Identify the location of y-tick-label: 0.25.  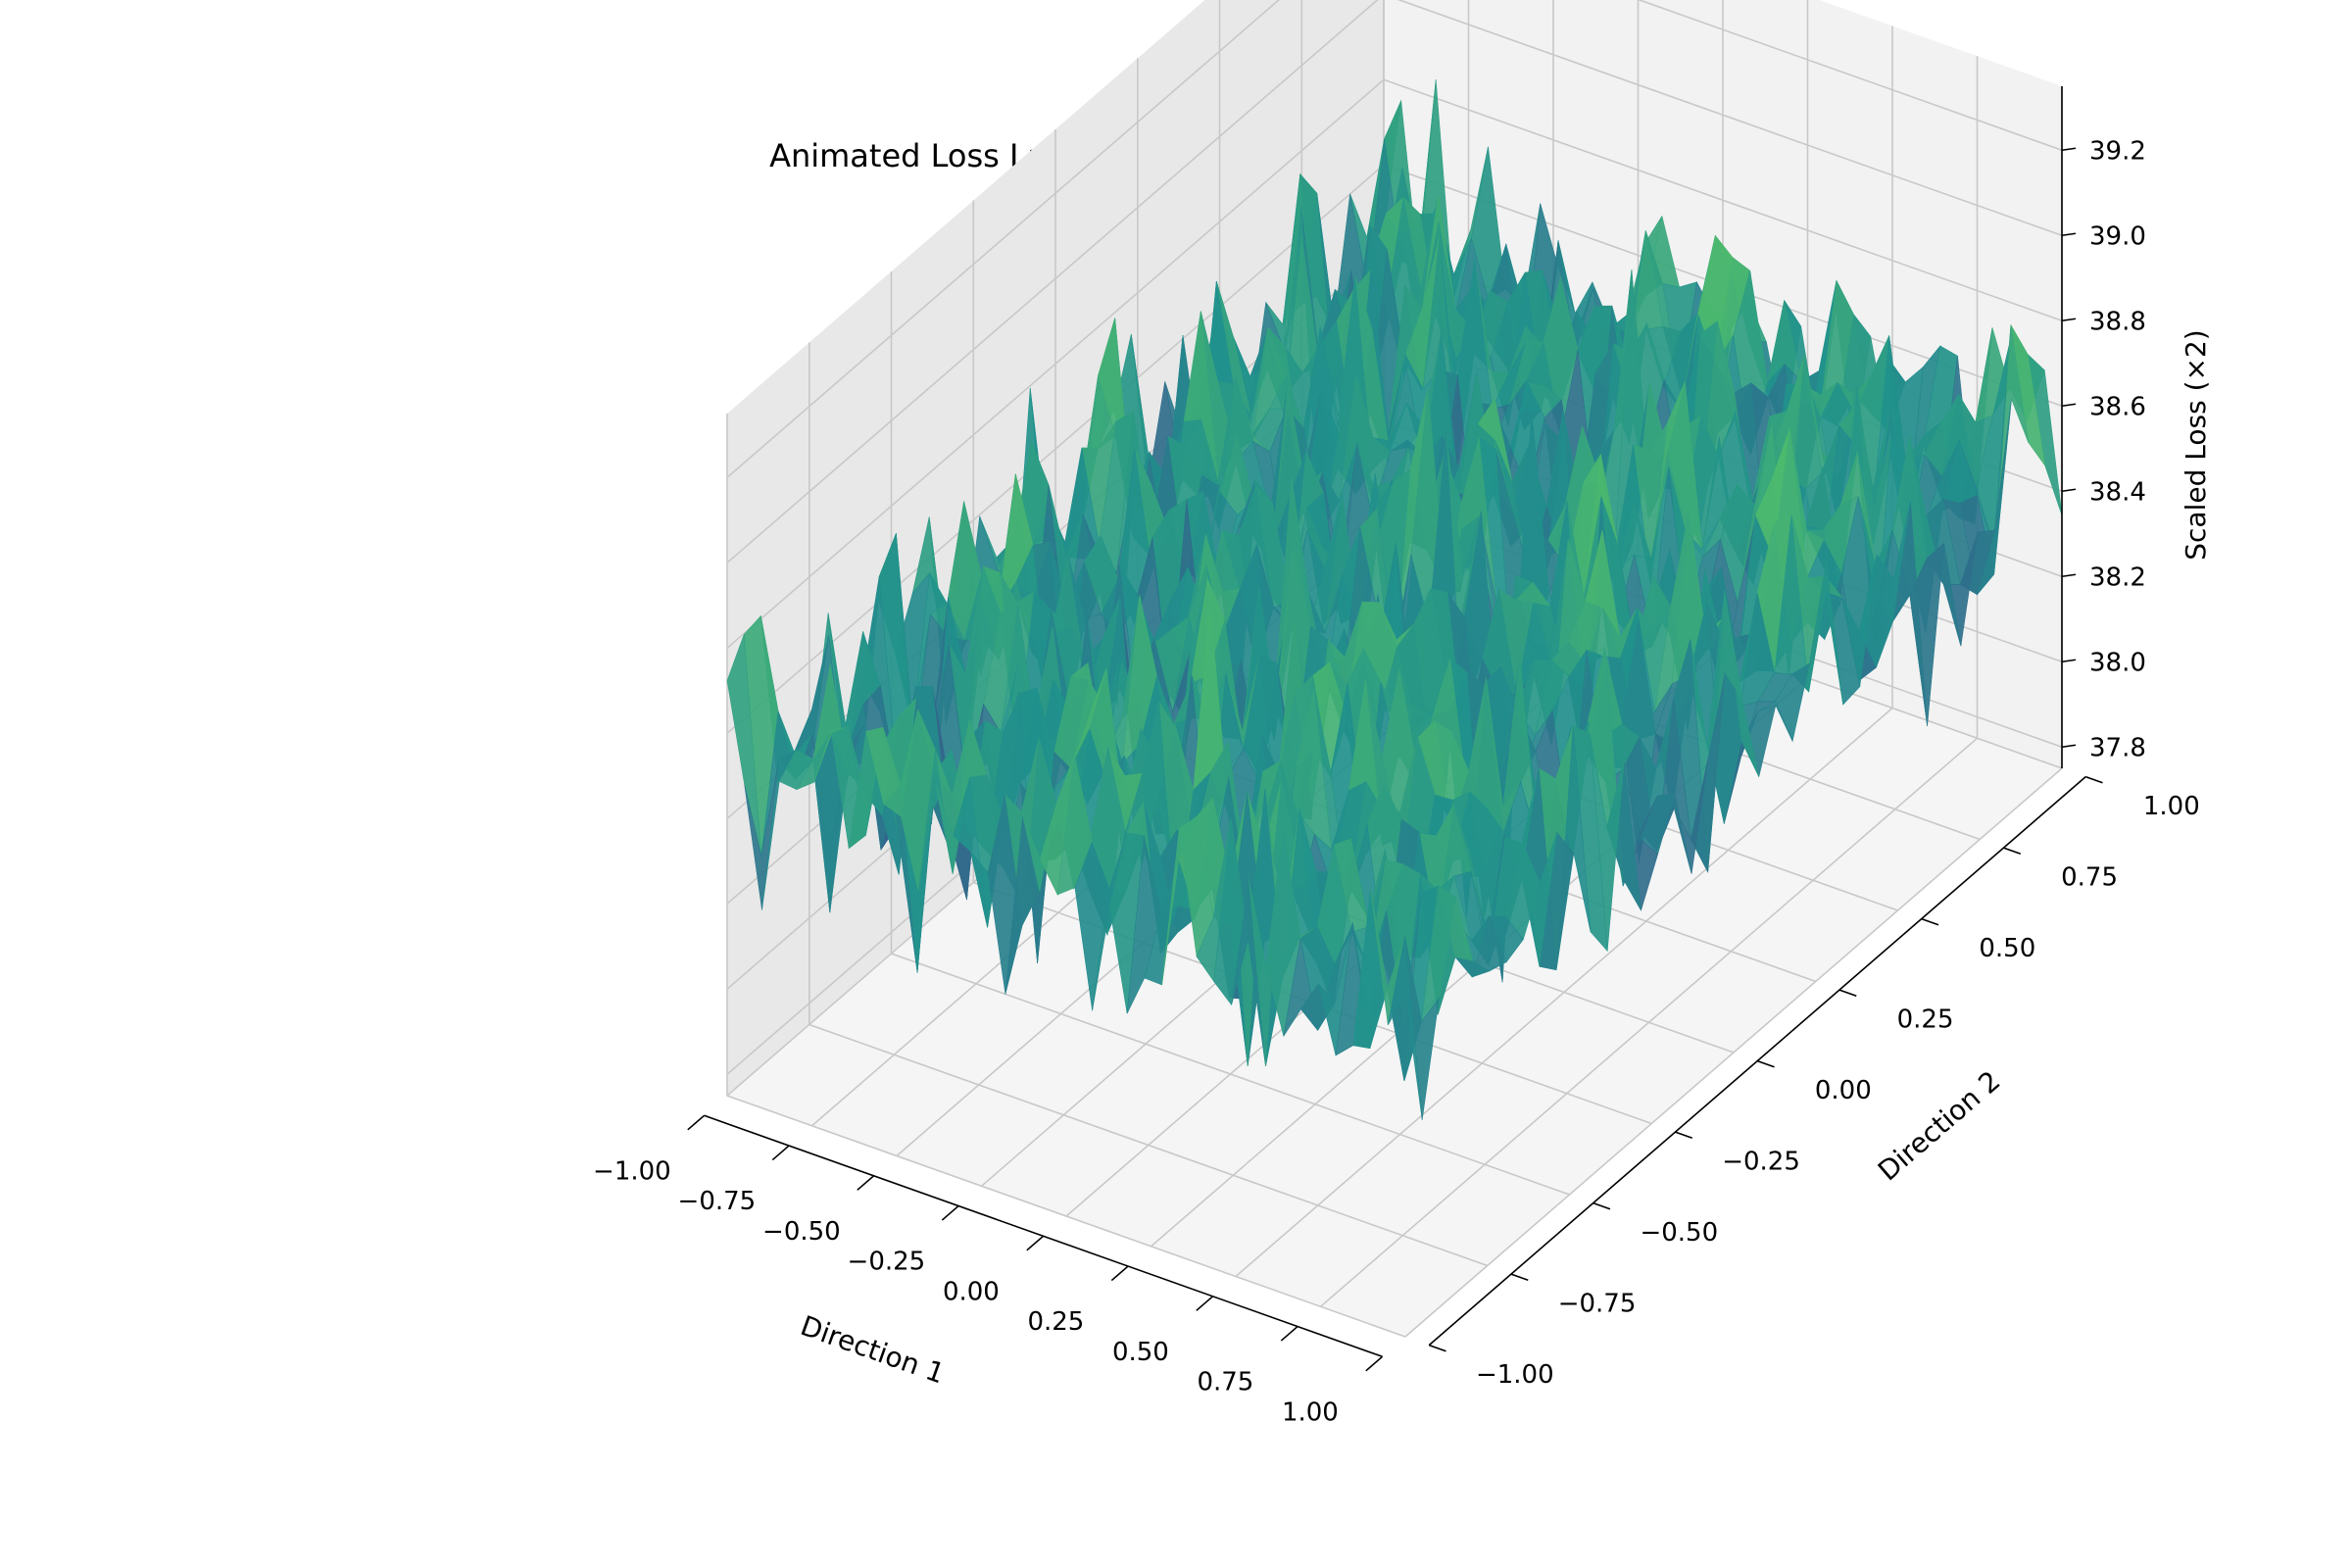
(1925, 1019).